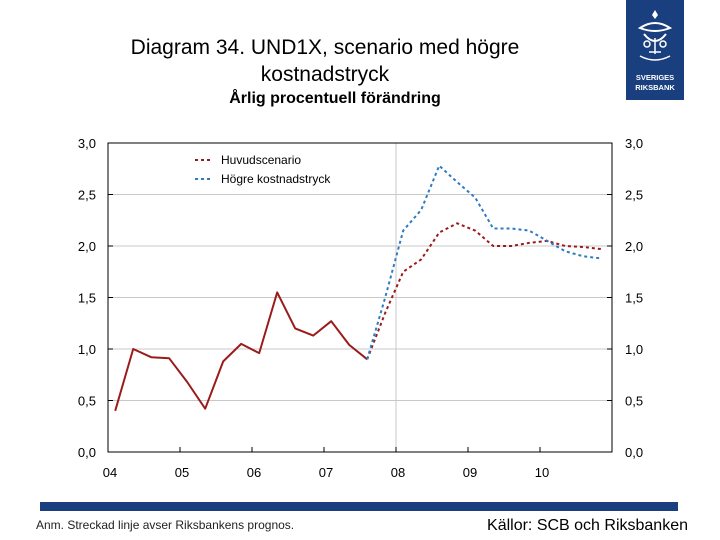 The height and width of the screenshot is (540, 720). Describe the element at coordinates (87, 401) in the screenshot. I see `y-tick-label-left: 0,5` at that location.